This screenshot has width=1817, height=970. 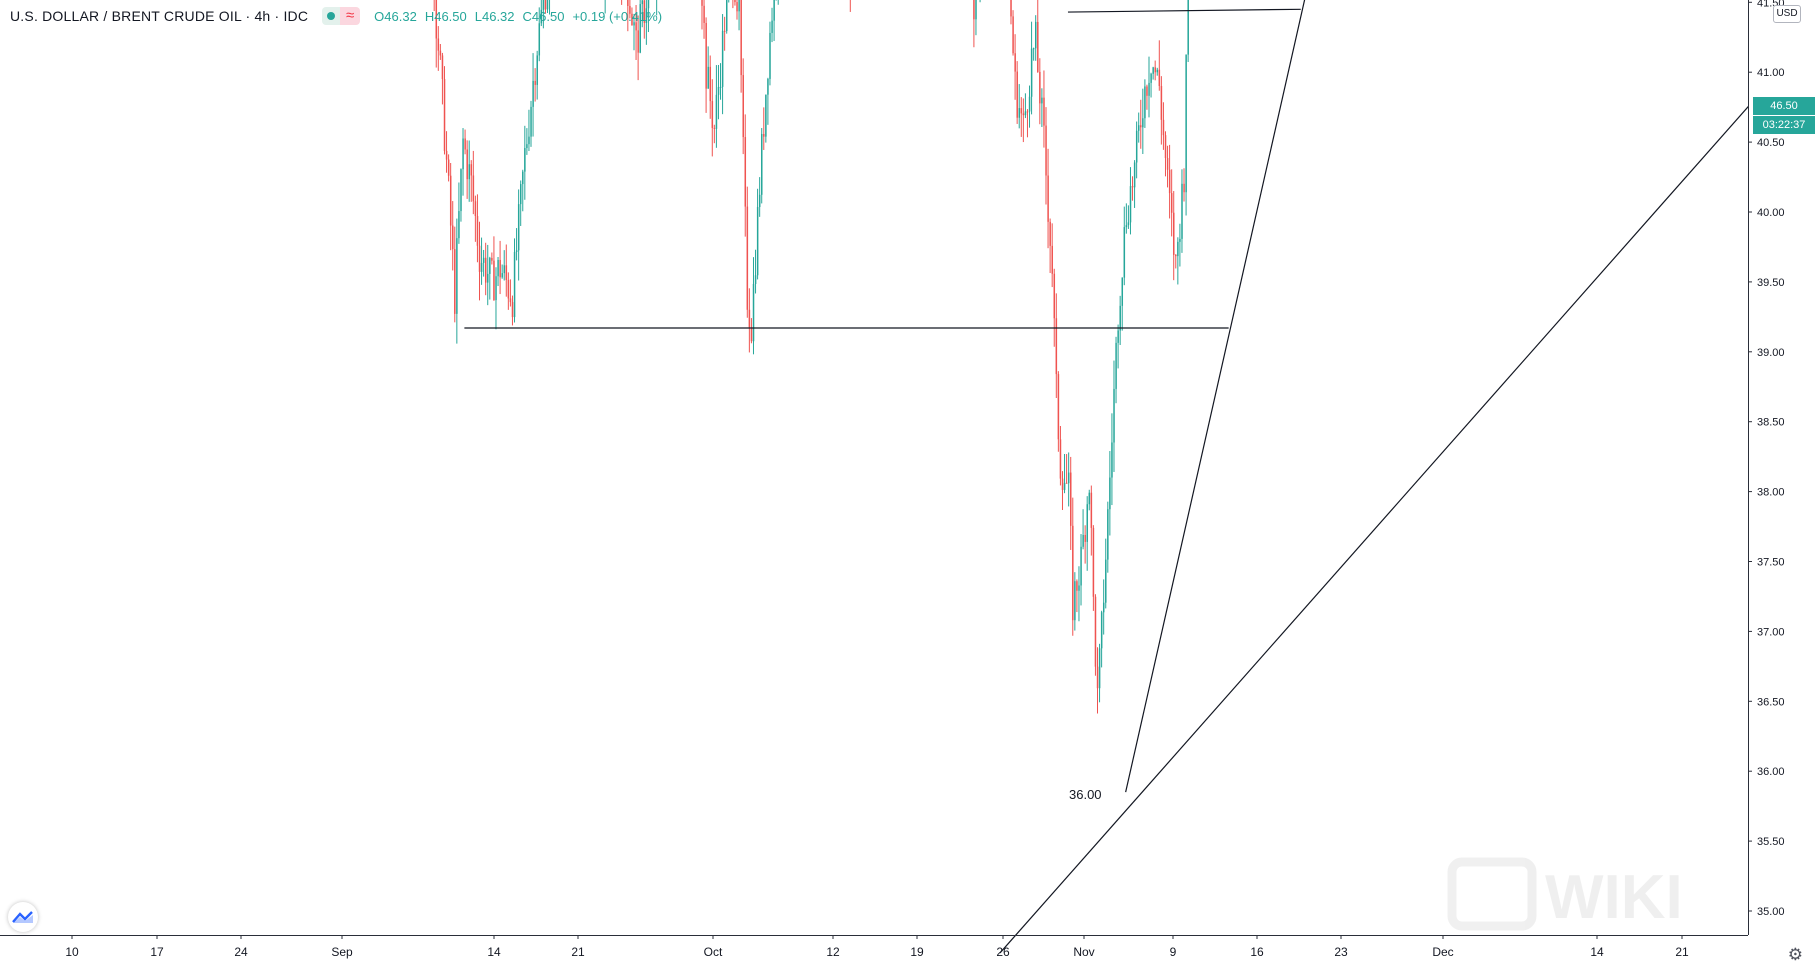 What do you see at coordinates (1184, 10) in the screenshot?
I see `trendline` at bounding box center [1184, 10].